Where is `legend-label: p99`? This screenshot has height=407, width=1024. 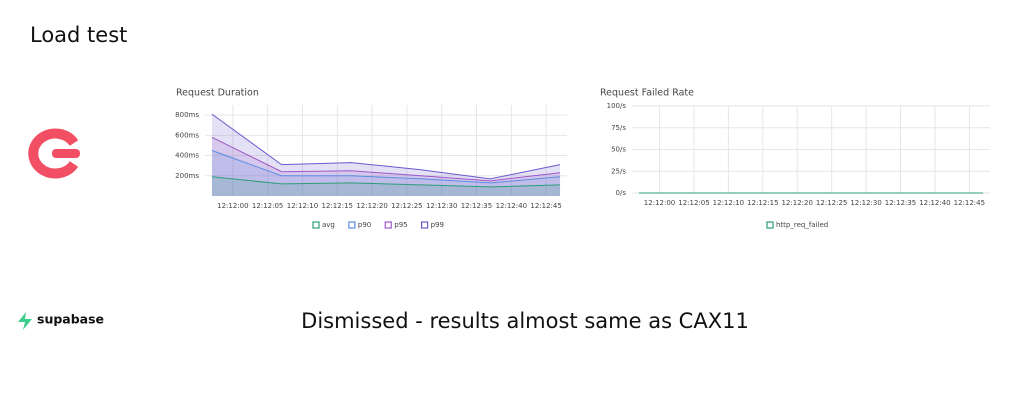 legend-label: p99 is located at coordinates (437, 225).